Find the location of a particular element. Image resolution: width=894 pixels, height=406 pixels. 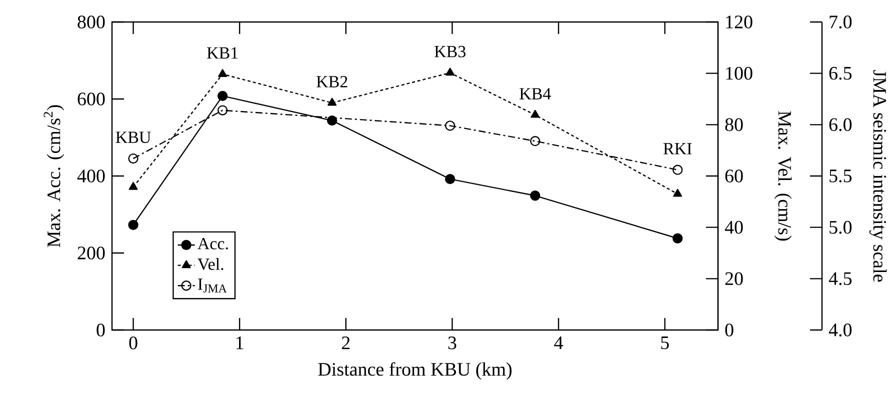

y2-tick-label: 20 is located at coordinates (734, 279).